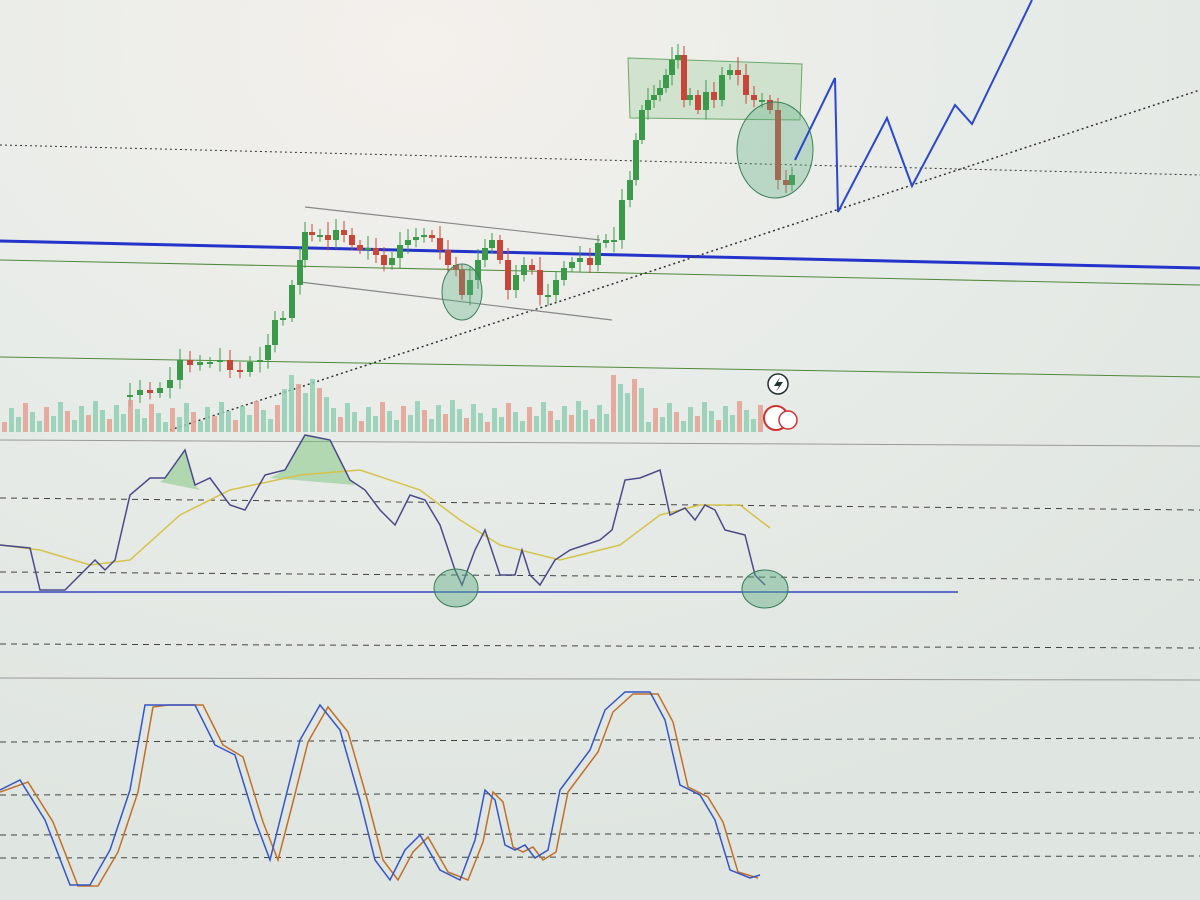 The width and height of the screenshot is (1200, 900). Describe the element at coordinates (778, 384) in the screenshot. I see `bolt` at that location.